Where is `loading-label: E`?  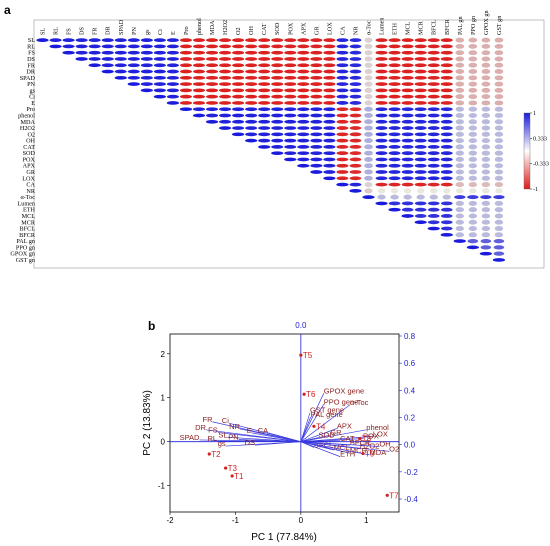
loading-label: E is located at coordinates (249, 430).